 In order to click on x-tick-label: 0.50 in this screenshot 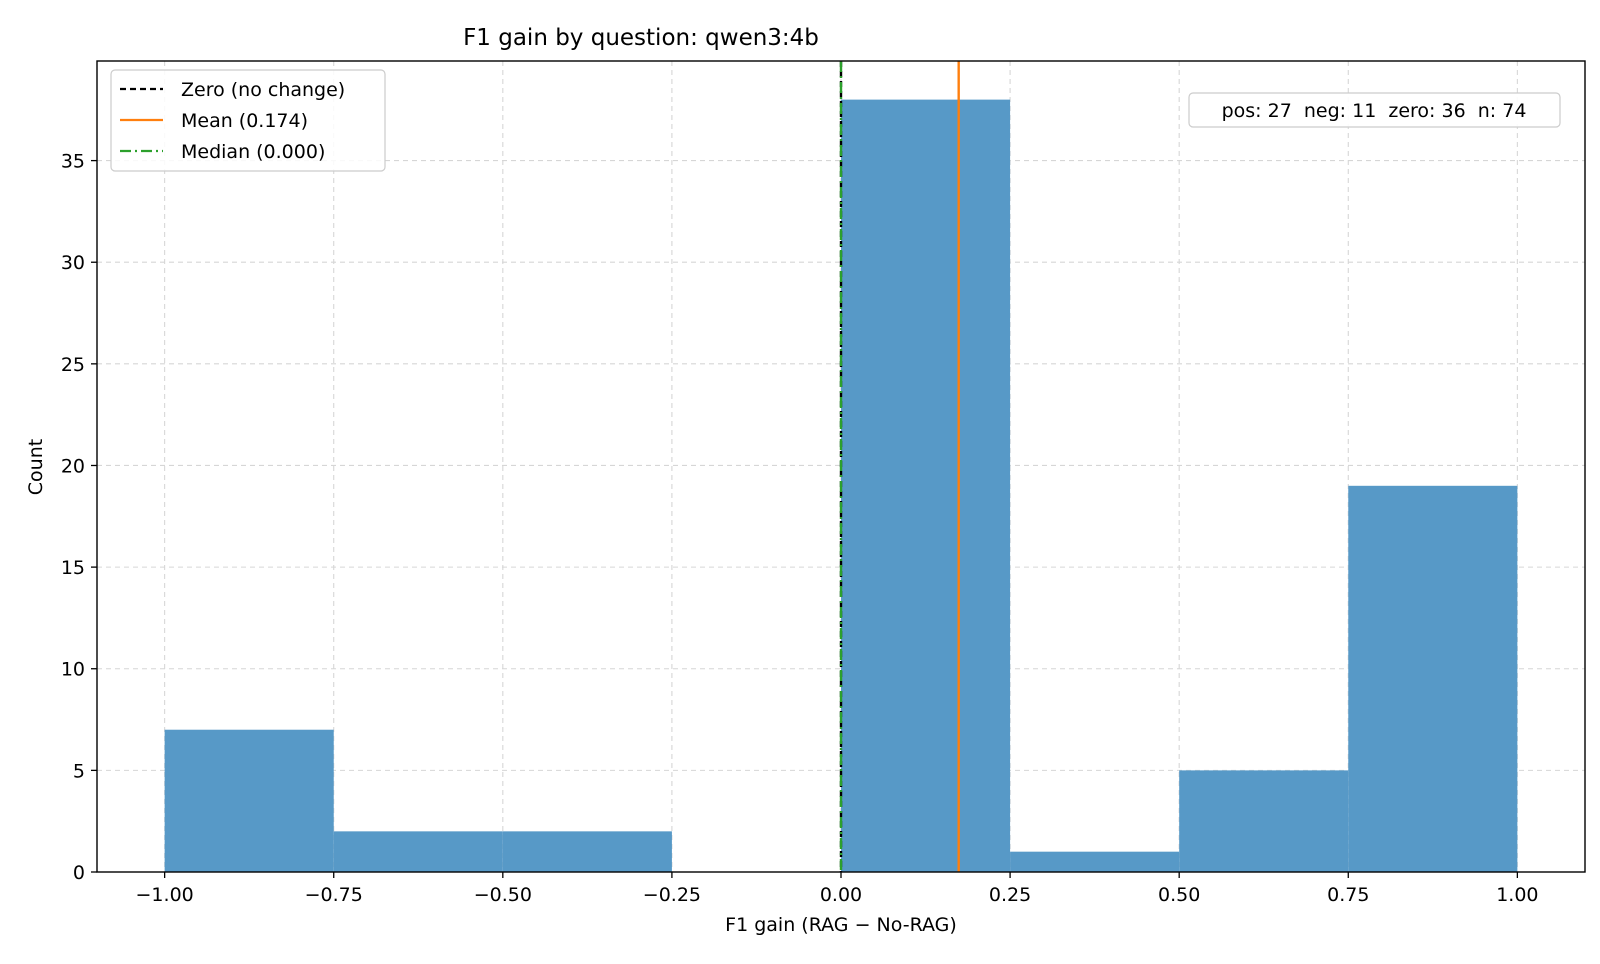, I will do `click(1179, 895)`.